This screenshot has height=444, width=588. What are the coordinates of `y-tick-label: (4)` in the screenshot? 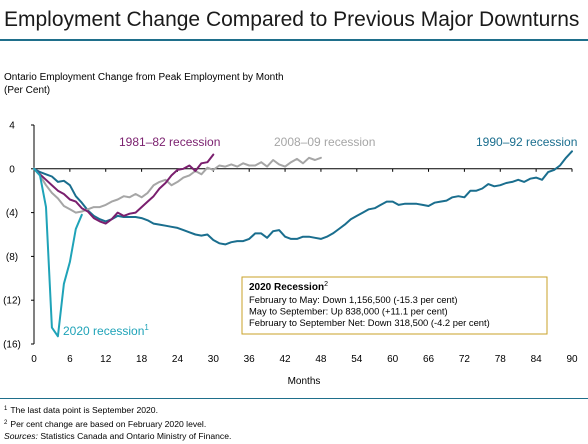 It's located at (12, 213).